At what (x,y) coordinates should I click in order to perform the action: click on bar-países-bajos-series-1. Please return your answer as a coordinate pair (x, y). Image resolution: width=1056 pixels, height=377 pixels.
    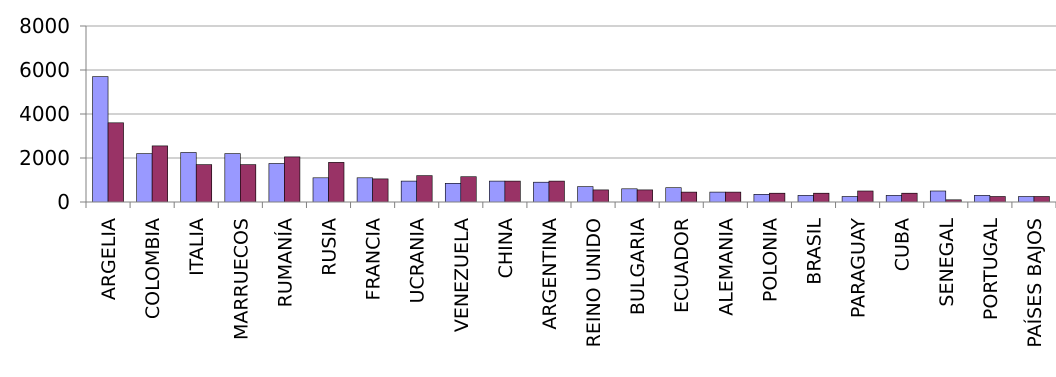
    Looking at the image, I should click on (1026, 199).